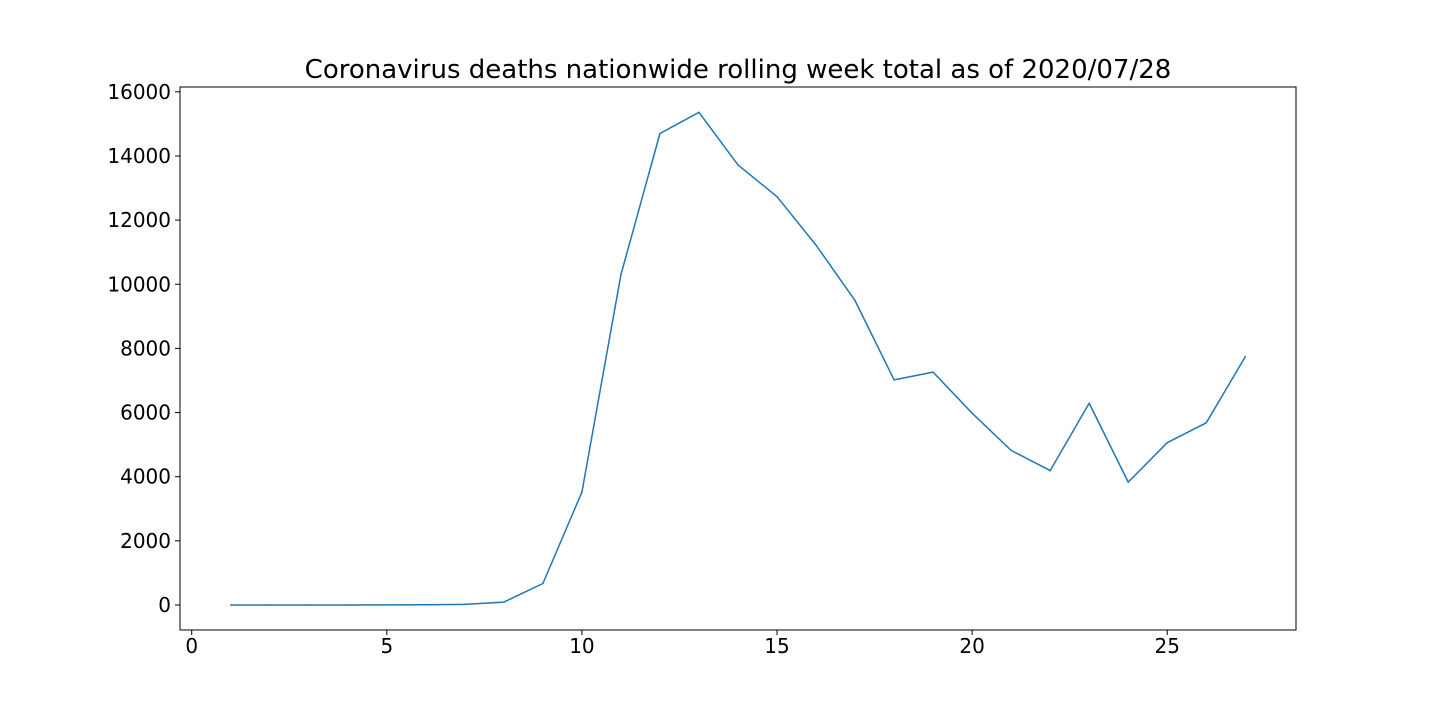  What do you see at coordinates (139, 220) in the screenshot?
I see `y-tick-label: 12000` at bounding box center [139, 220].